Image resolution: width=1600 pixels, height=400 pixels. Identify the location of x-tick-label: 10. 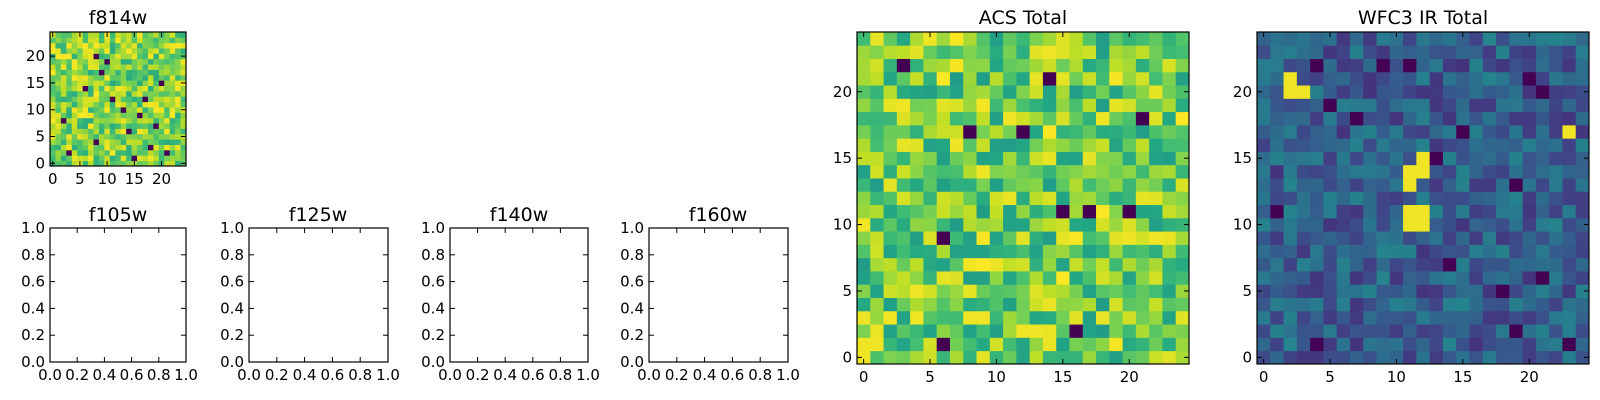
(1396, 377).